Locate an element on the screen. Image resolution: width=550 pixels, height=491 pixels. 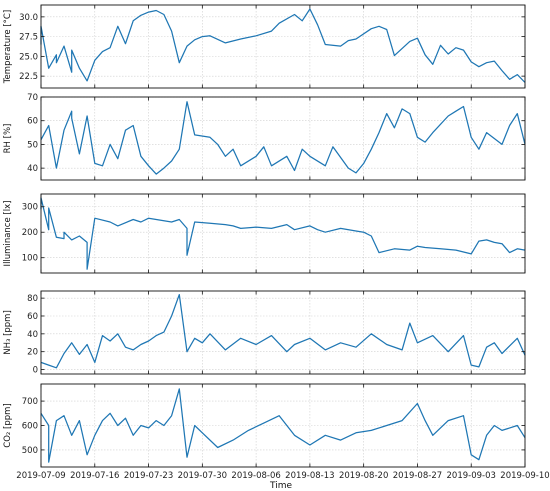
x-tick-label: 2019-08-06 is located at coordinates (255, 476).